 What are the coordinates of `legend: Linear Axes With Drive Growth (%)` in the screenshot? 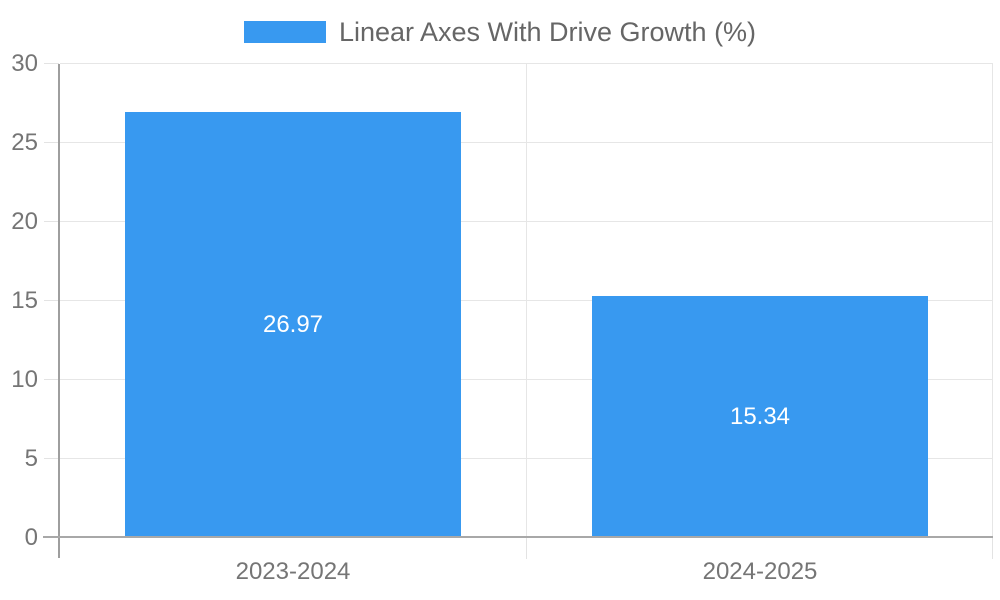 It's located at (500, 32).